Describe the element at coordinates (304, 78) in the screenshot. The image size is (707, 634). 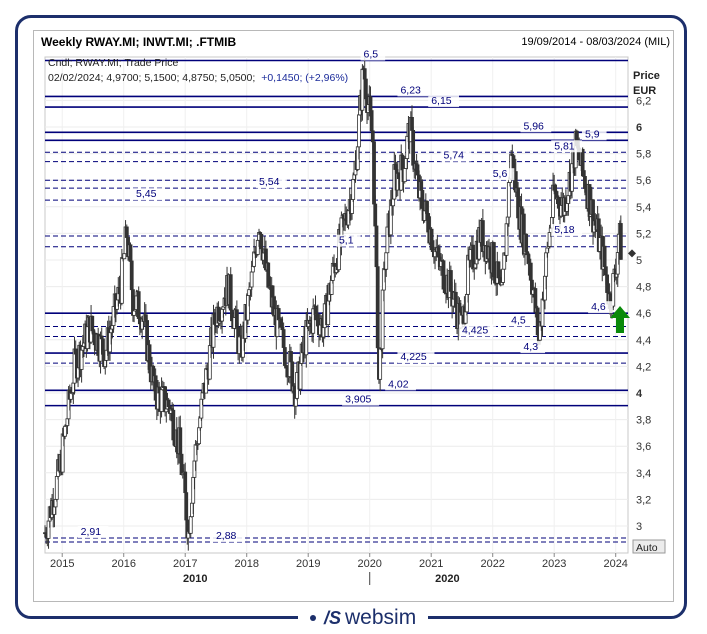
I see `legend-change: +0,1450; (+2,96%)` at that location.